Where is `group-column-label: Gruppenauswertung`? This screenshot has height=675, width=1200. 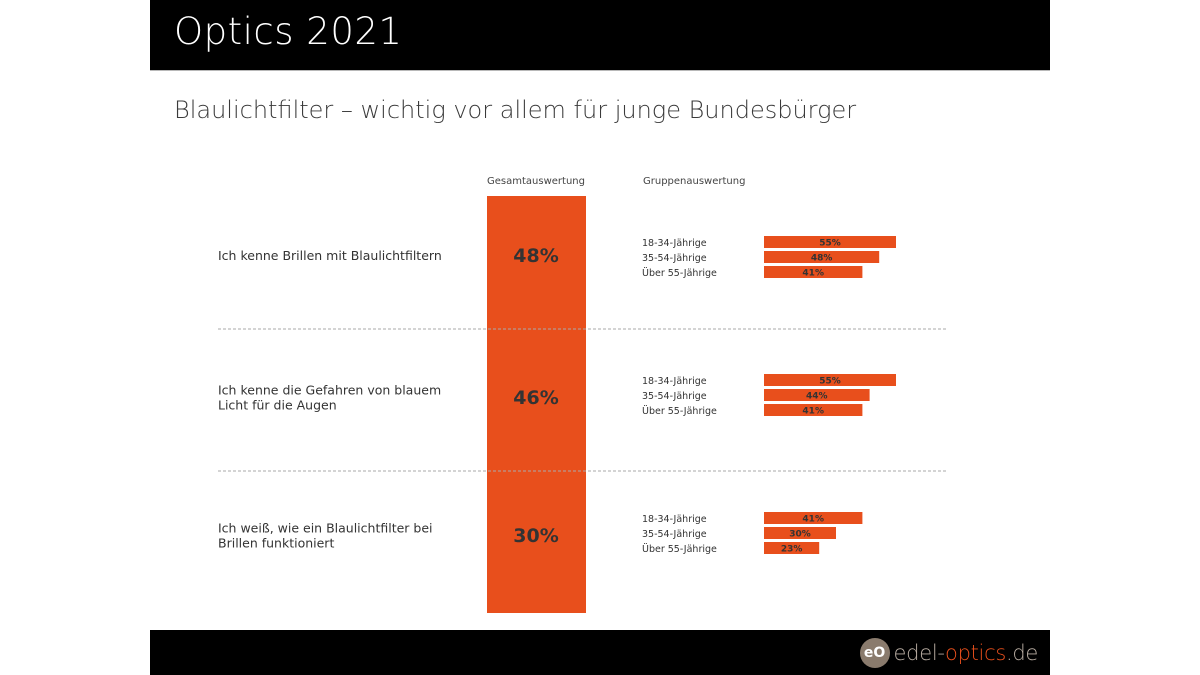
group-column-label: Gruppenauswertung is located at coordinates (694, 181).